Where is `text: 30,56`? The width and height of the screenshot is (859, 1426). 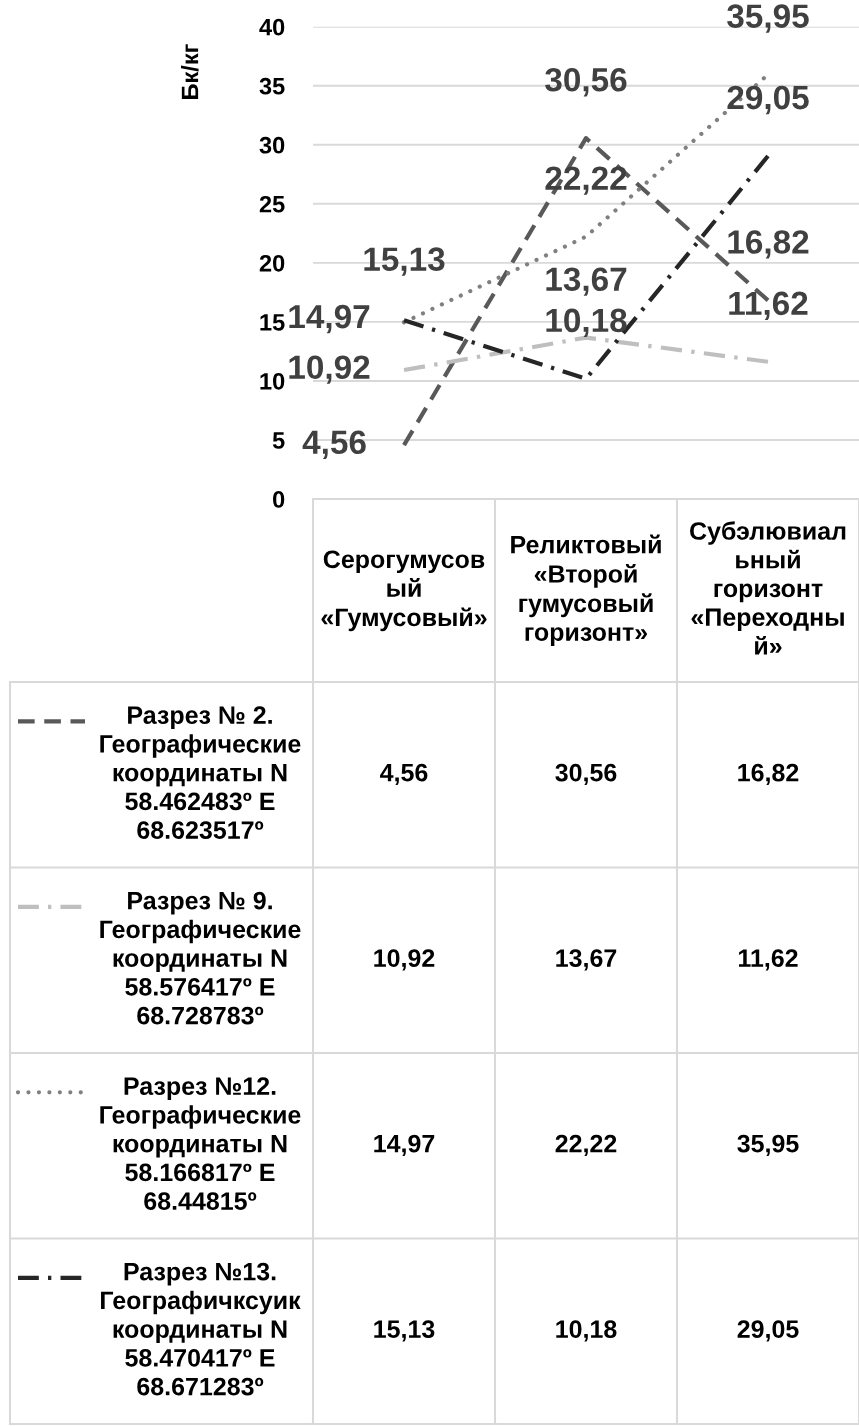
text: 30,56 is located at coordinates (586, 82).